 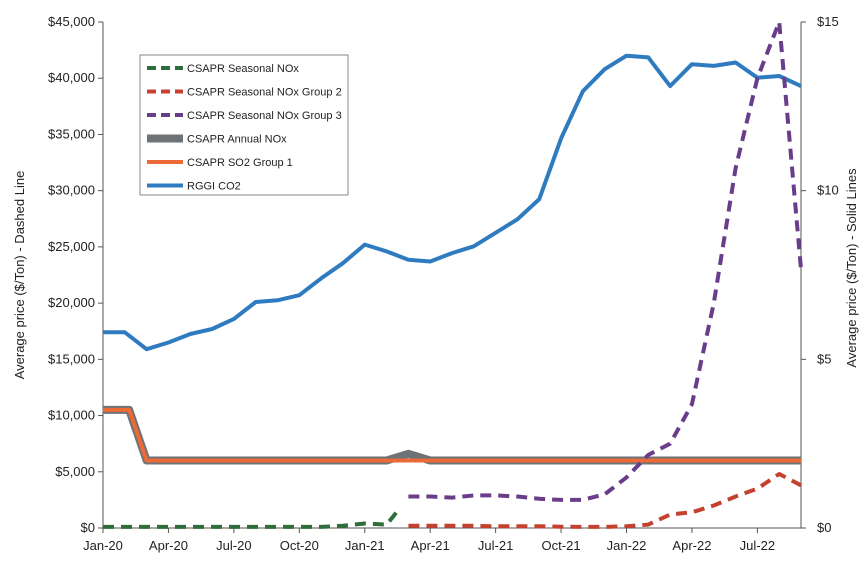 I want to click on x-tick-label: Oct-21, so click(x=561, y=545).